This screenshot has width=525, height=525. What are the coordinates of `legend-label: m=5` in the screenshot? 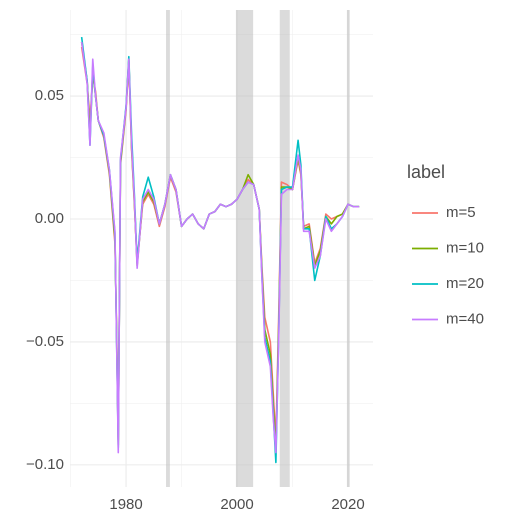 It's located at (461, 212).